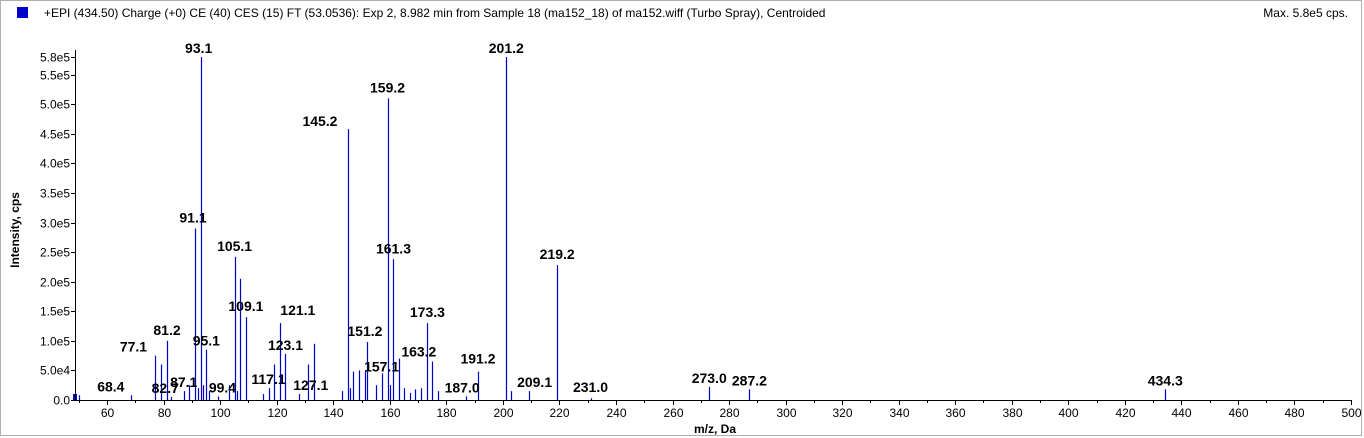  What do you see at coordinates (222, 387) in the screenshot?
I see `peak-label: 99.4` at bounding box center [222, 387].